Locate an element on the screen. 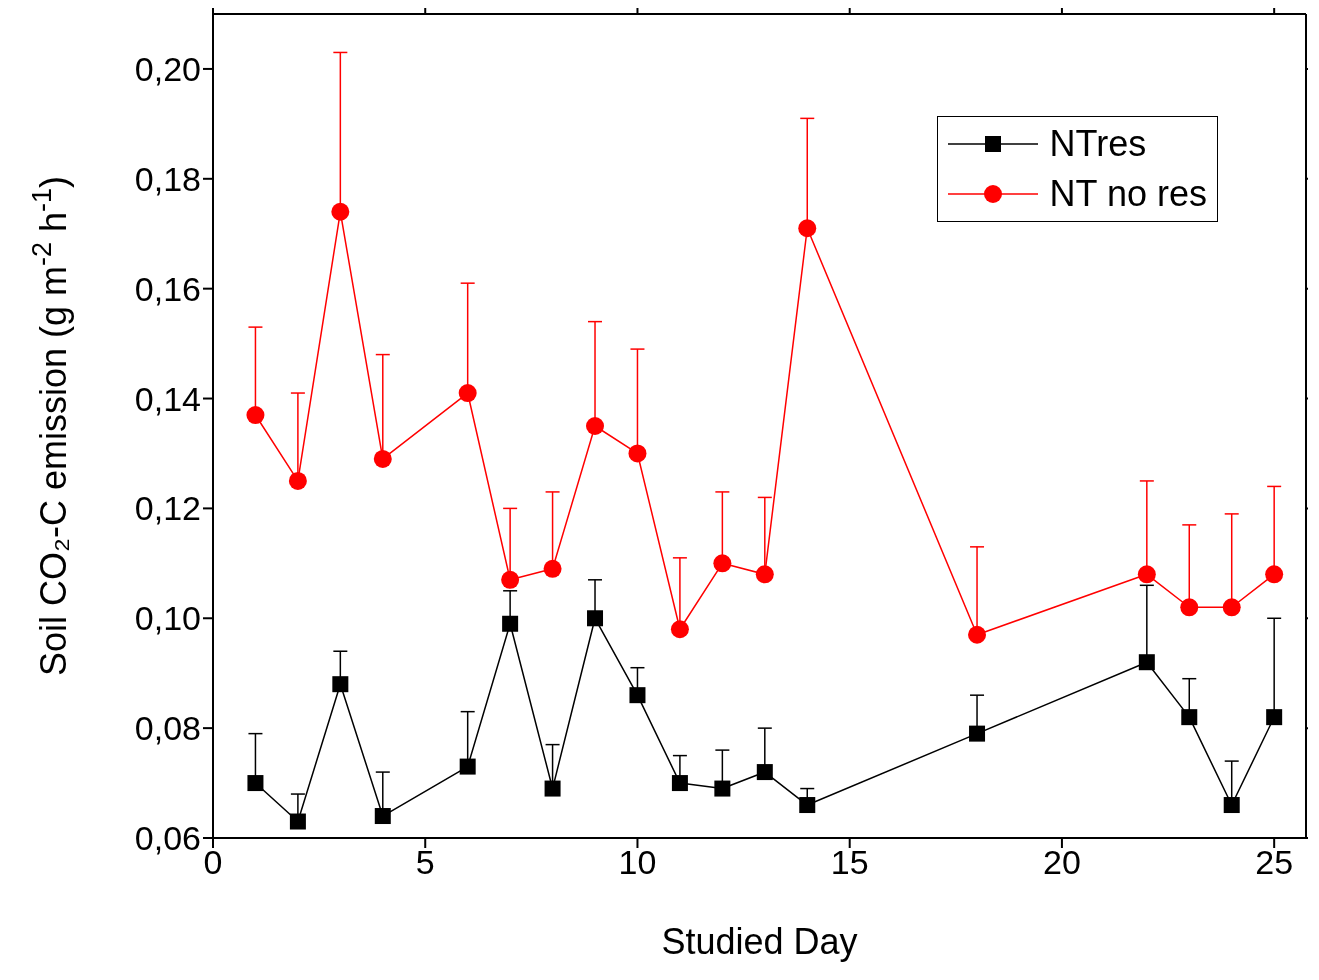 Image resolution: width=1319 pixels, height=980 pixels. x-tick-label: 25 is located at coordinates (1274, 862).